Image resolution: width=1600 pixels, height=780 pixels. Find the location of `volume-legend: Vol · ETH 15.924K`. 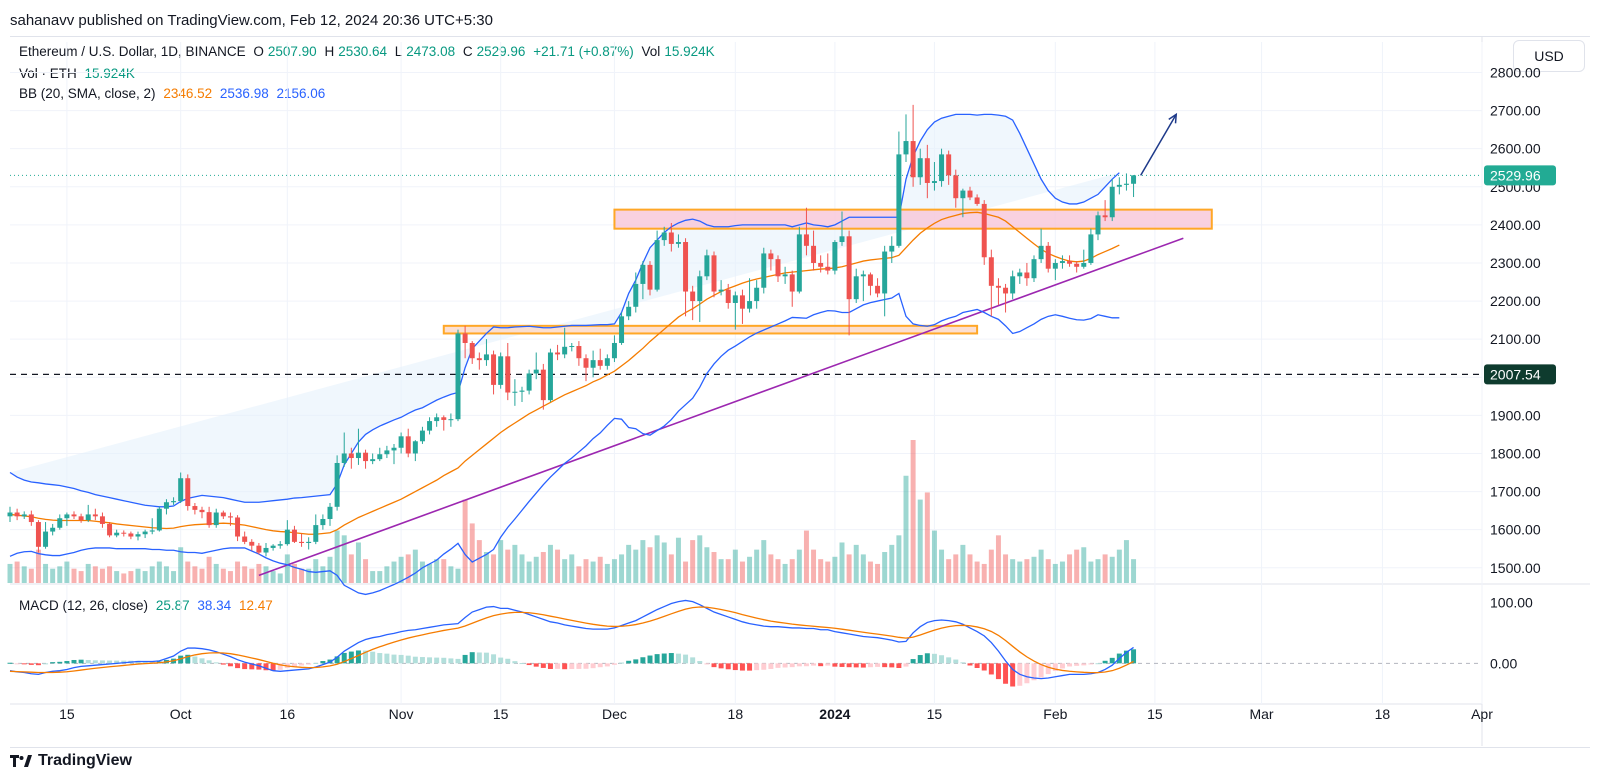

volume-legend: Vol · ETH 15.924K is located at coordinates (79, 73).